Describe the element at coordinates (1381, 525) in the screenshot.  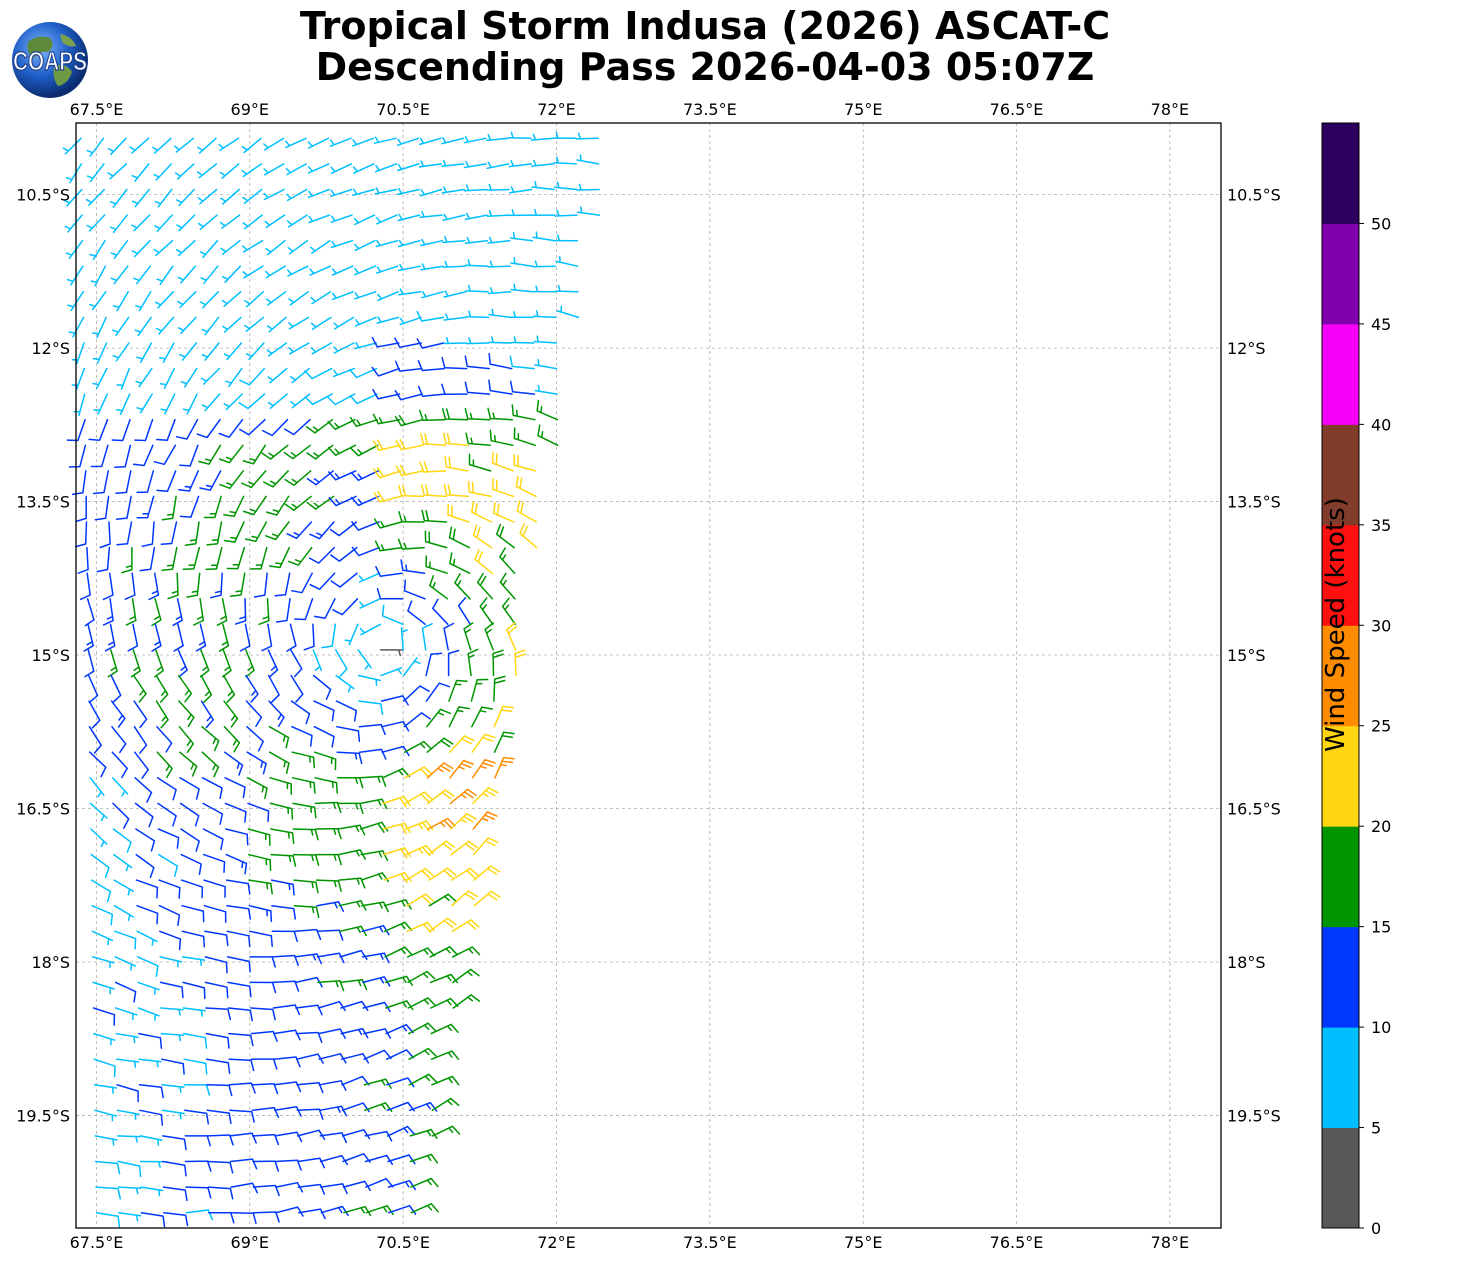
I see `colorbar-tick-label: 35` at that location.